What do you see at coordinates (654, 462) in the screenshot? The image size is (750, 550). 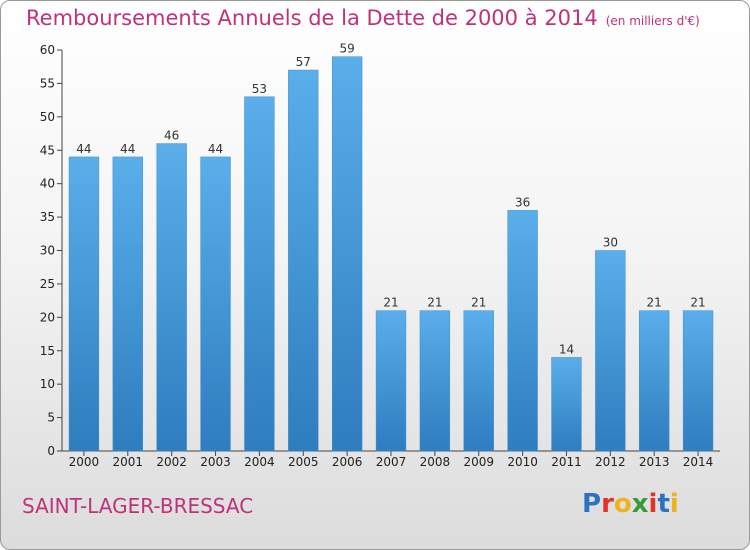 I see `x-tick-label: 2013` at bounding box center [654, 462].